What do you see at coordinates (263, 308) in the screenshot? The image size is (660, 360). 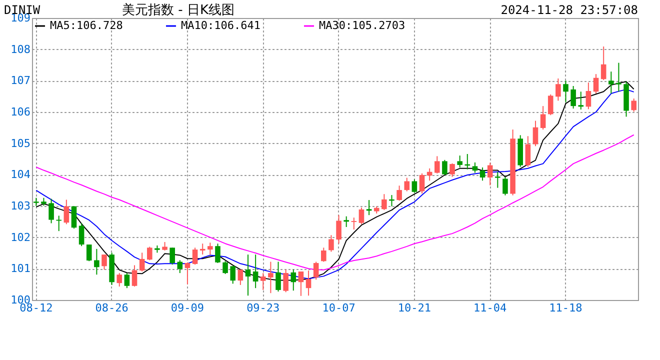 I see `x-tick-label: 09-23` at bounding box center [263, 308].